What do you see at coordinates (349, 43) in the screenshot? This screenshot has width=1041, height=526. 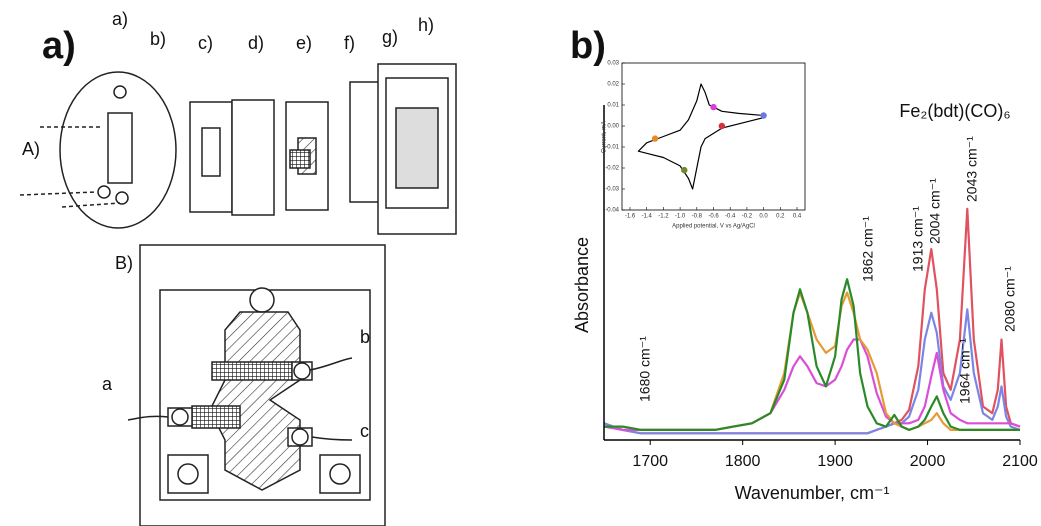 I see `part-label: f)` at bounding box center [349, 43].